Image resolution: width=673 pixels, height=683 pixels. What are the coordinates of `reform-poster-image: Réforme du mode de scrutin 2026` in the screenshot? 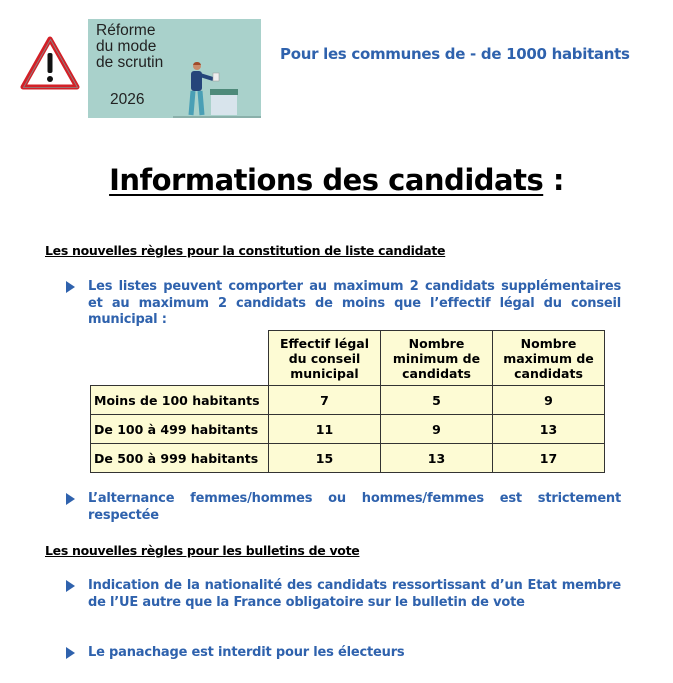 It's located at (174, 68).